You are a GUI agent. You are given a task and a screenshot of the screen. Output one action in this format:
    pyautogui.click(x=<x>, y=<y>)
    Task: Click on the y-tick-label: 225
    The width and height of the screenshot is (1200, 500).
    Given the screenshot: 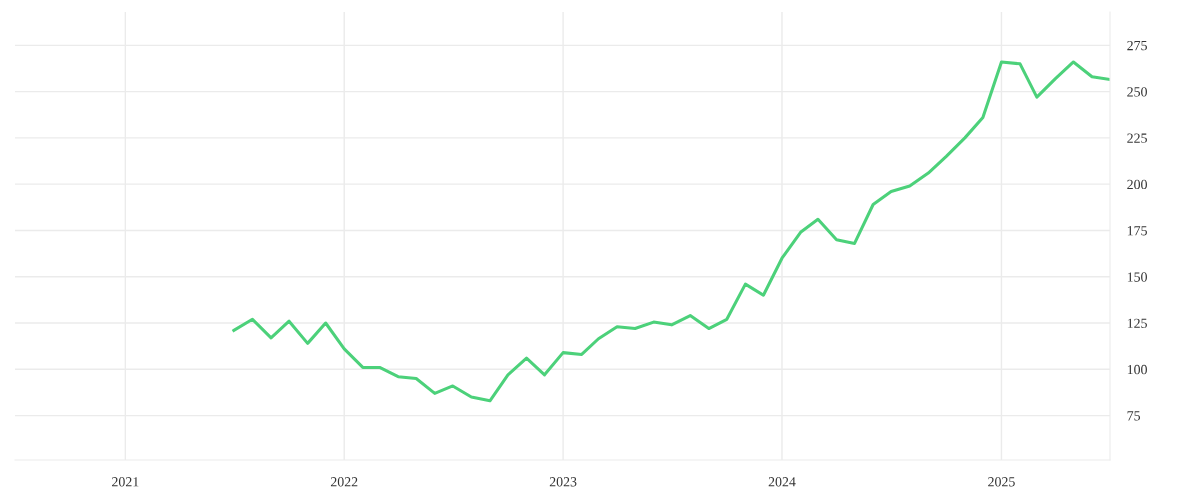 What is the action you would take?
    pyautogui.click(x=1137, y=138)
    